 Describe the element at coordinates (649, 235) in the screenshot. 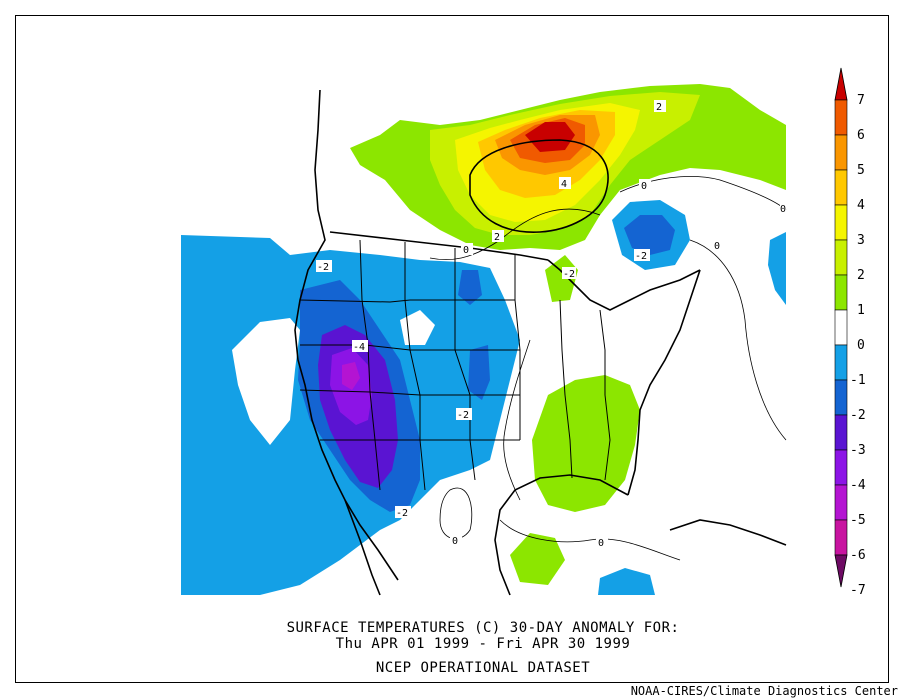

I see `anomaly-region-cold-quebec` at that location.